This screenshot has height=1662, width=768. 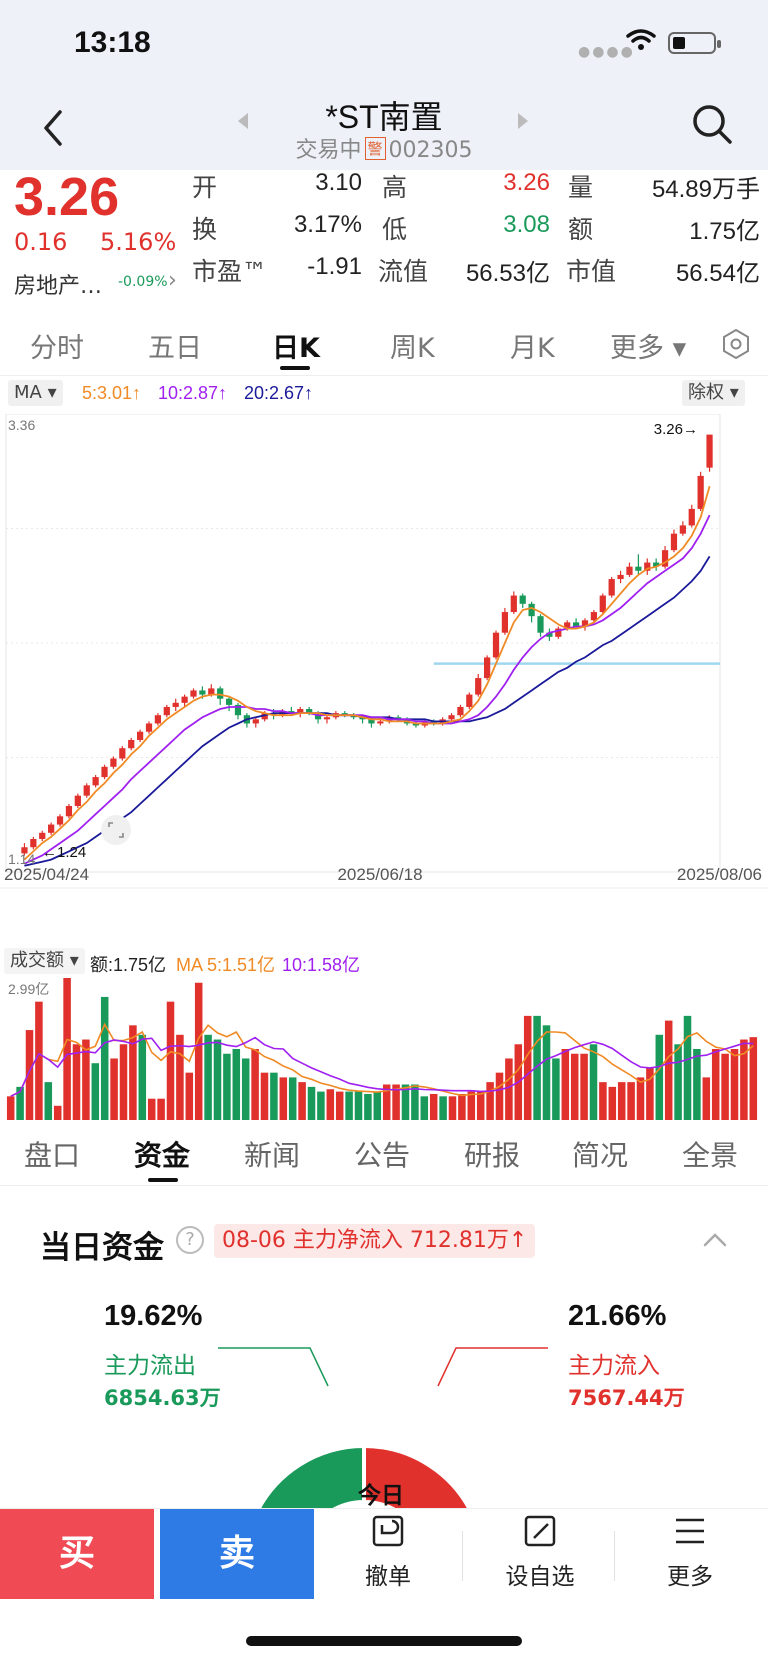 What do you see at coordinates (710, 1155) in the screenshot?
I see `tab-overview: 全景` at bounding box center [710, 1155].